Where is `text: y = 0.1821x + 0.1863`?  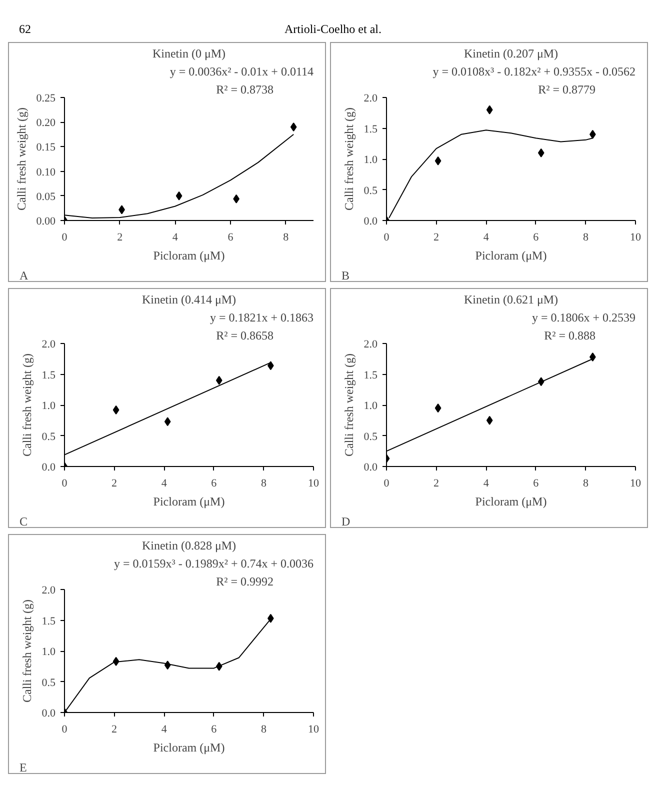 text: y = 0.1821x + 0.1863 is located at coordinates (262, 317).